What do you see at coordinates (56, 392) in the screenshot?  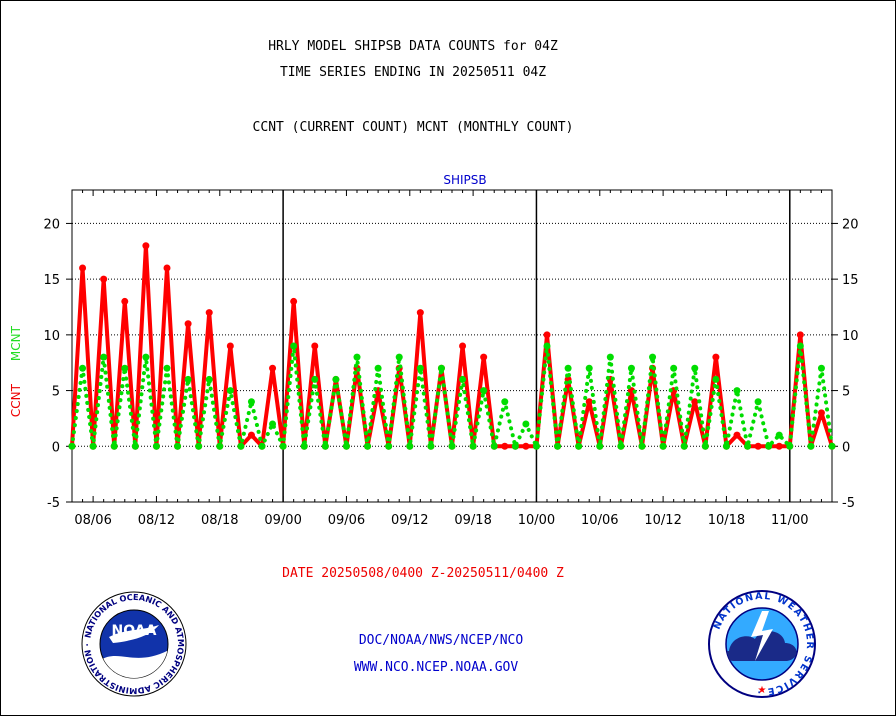 I see `y-tick-label-left: 5` at bounding box center [56, 392].